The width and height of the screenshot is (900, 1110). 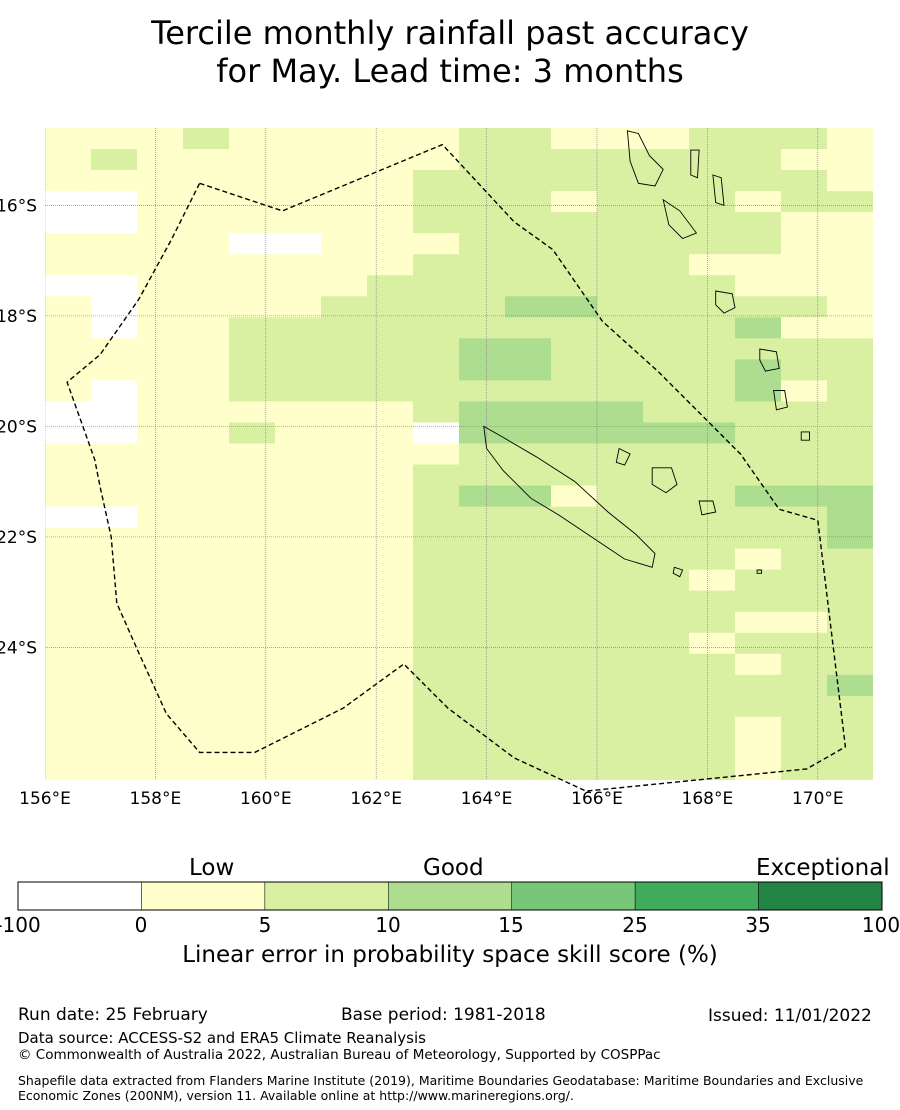 What do you see at coordinates (708, 799) in the screenshot?
I see `longitude-label: 168°E` at bounding box center [708, 799].